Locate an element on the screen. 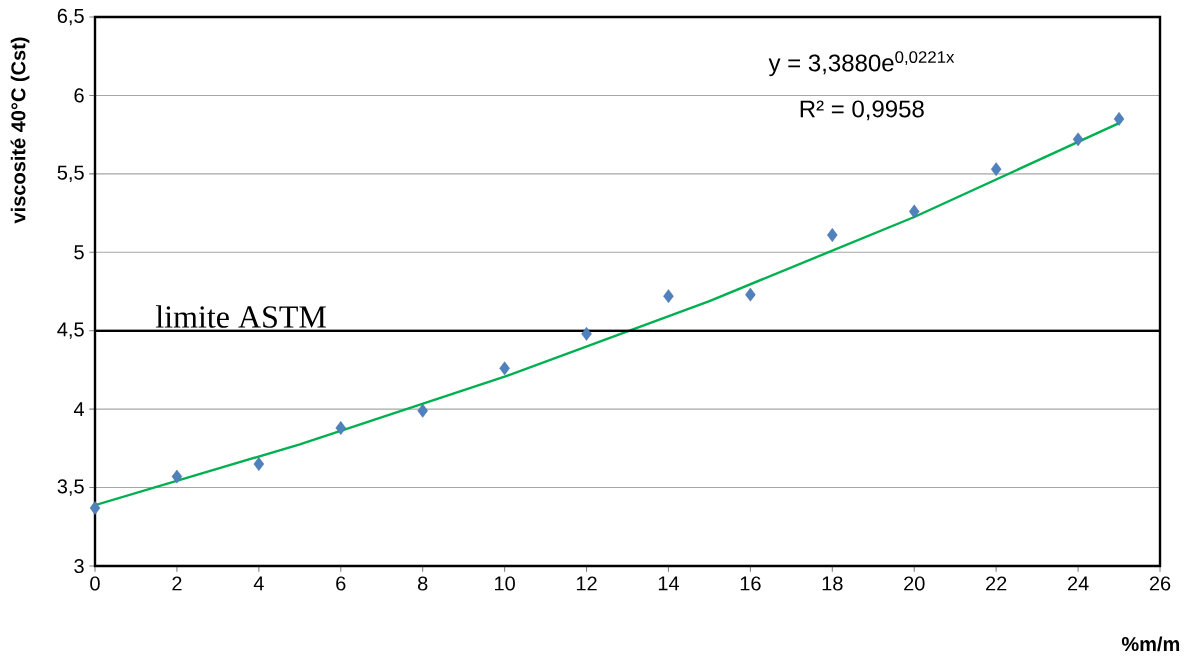 The width and height of the screenshot is (1192, 664). x-tick-label: 18 is located at coordinates (832, 583).